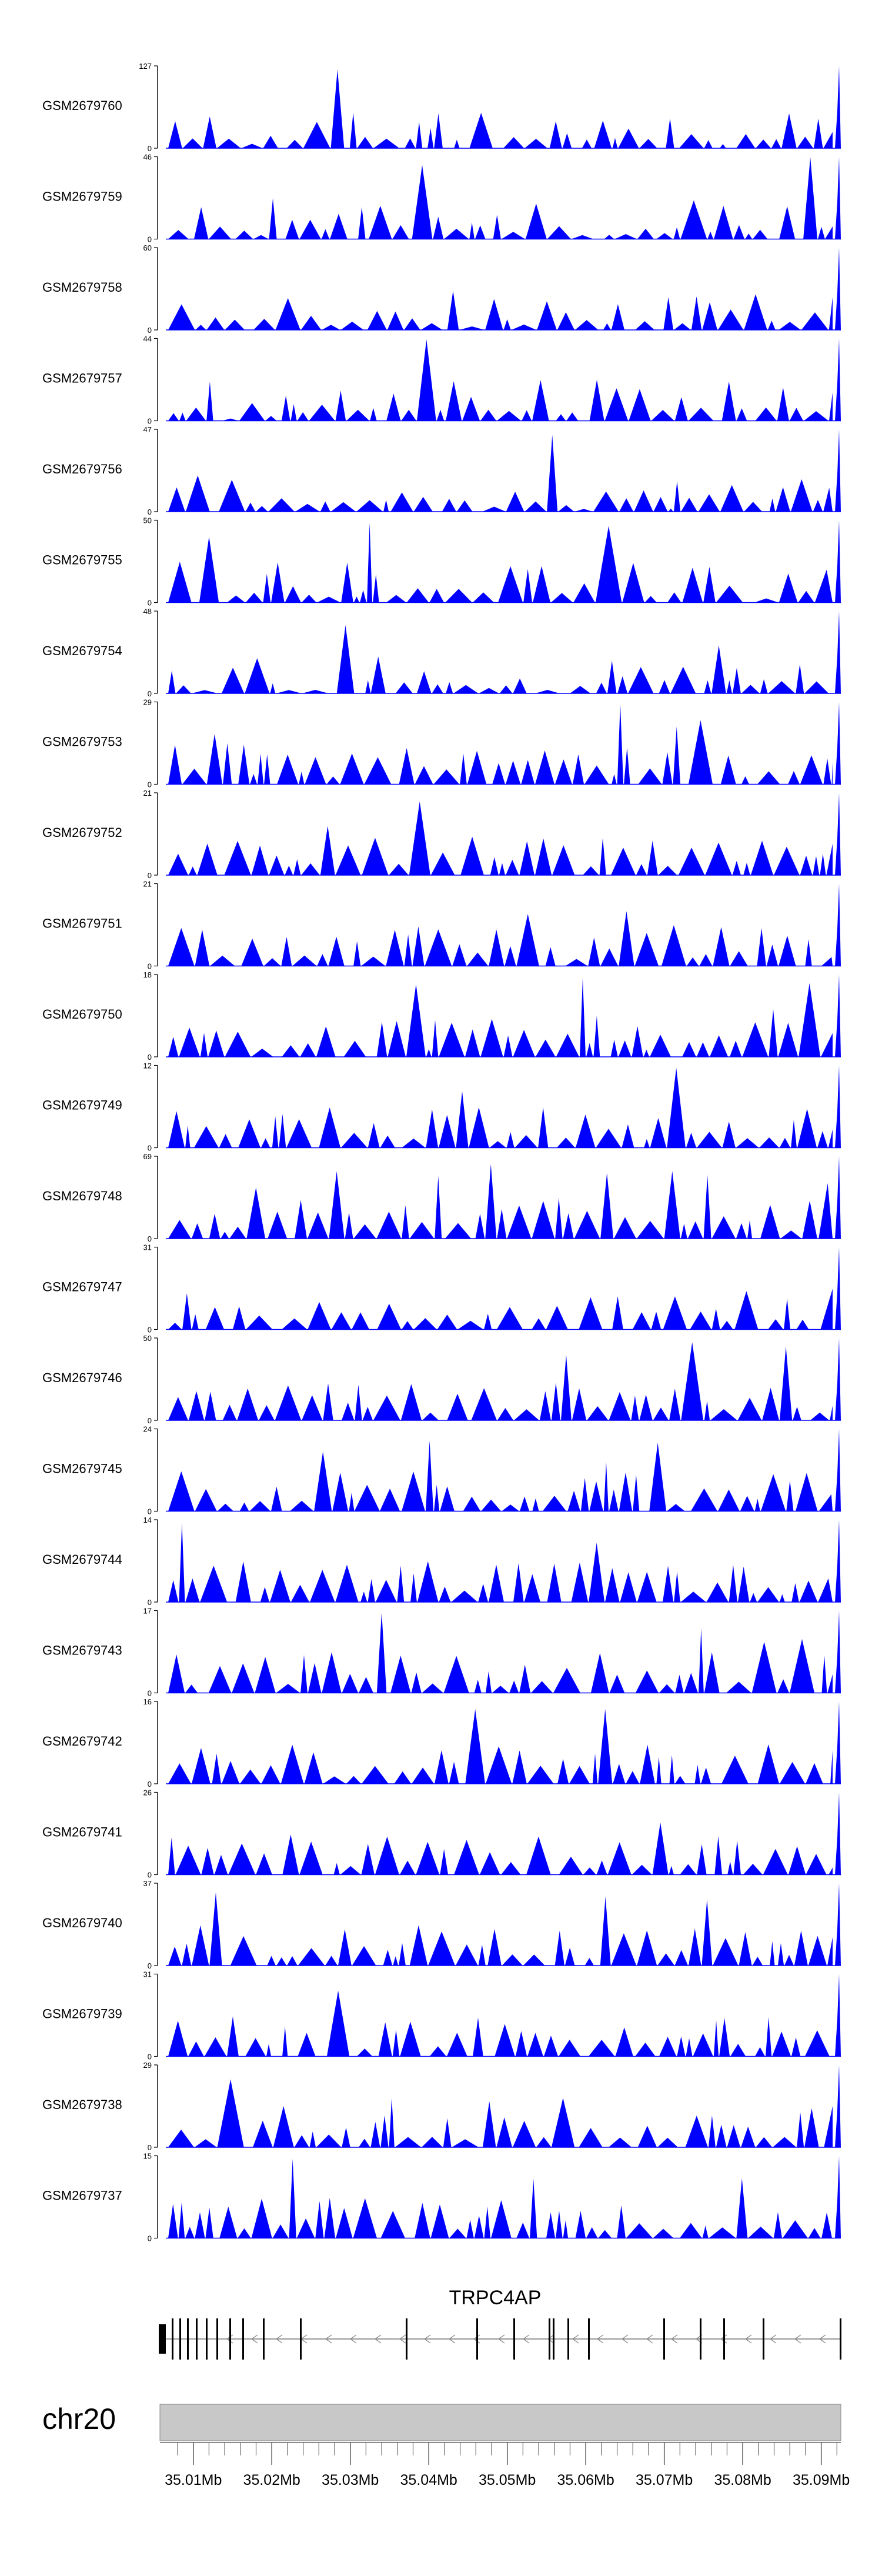 Image resolution: width=882 pixels, height=2576 pixels. What do you see at coordinates (82, 923) in the screenshot?
I see `track-label: GSM2679751` at bounding box center [82, 923].